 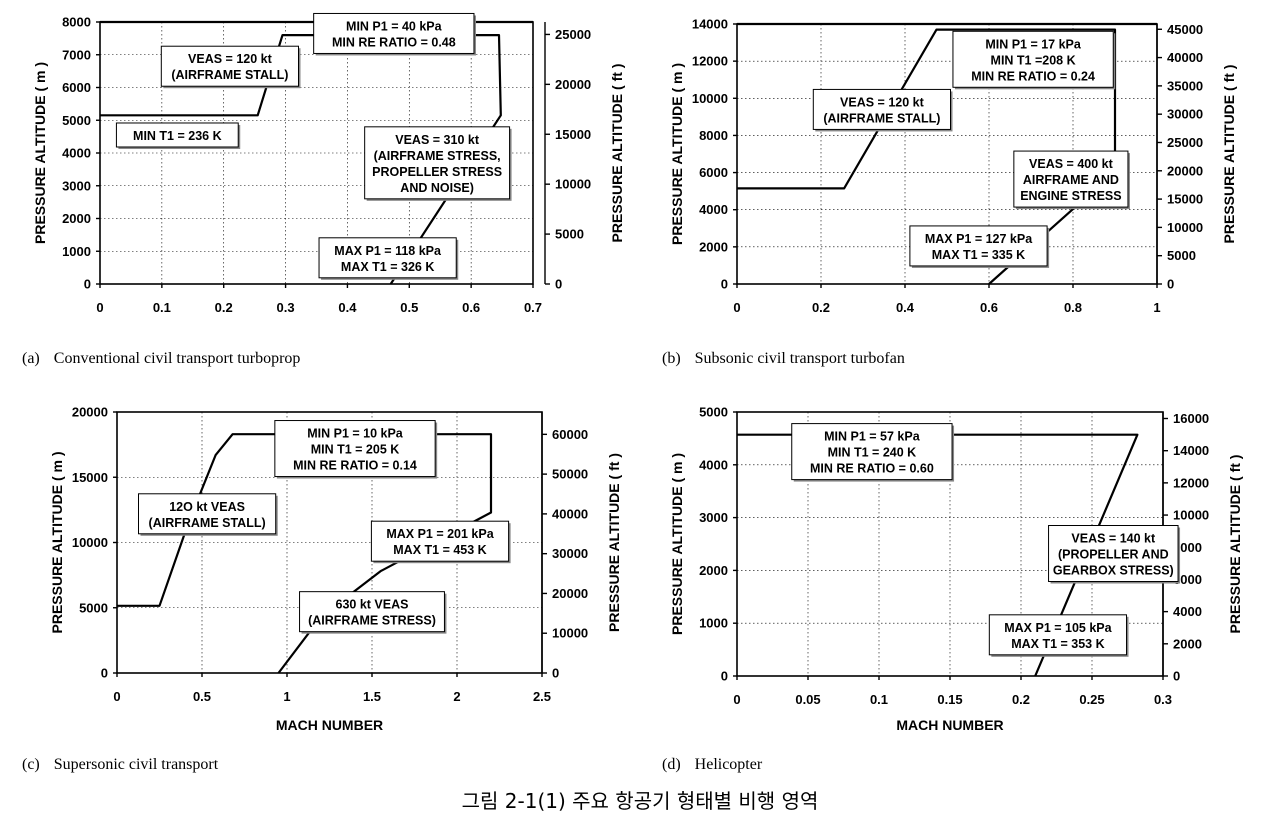 What do you see at coordinates (989, 307) in the screenshot?
I see `x-tick-label: 0.6` at bounding box center [989, 307].